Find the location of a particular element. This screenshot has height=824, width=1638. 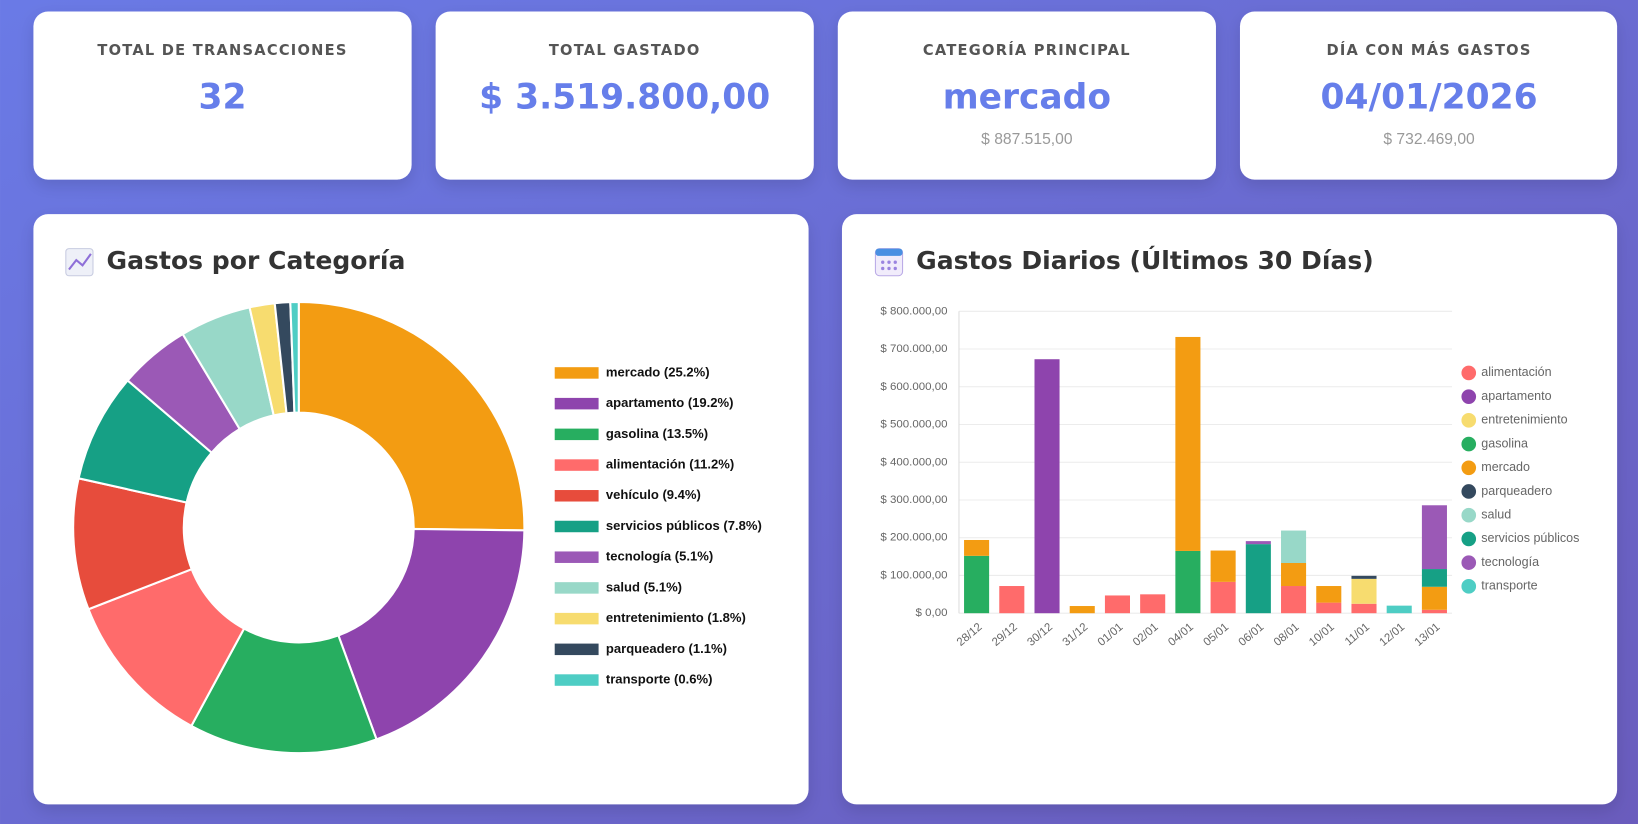

legend-label: transporte is located at coordinates (1509, 586).